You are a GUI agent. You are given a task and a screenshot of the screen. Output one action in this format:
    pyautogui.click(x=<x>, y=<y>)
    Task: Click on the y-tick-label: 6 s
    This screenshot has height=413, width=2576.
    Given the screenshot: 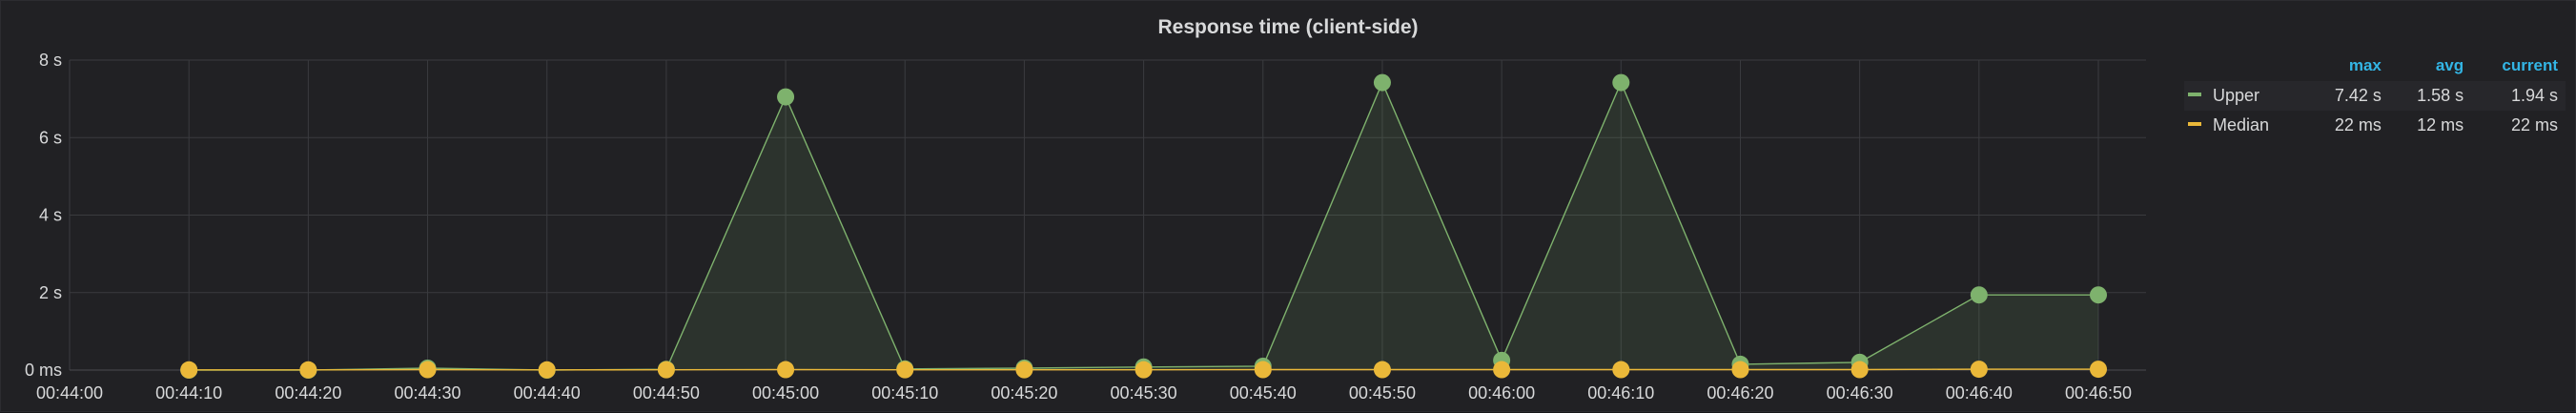 What is the action you would take?
    pyautogui.click(x=50, y=137)
    